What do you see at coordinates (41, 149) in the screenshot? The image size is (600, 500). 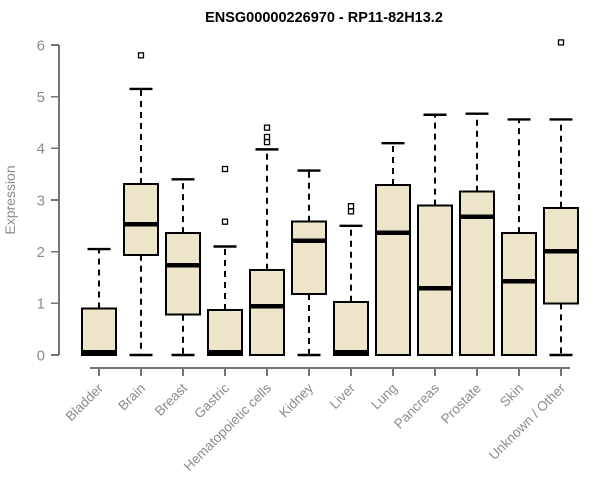 I see `y-tick-label: 4` at bounding box center [41, 149].